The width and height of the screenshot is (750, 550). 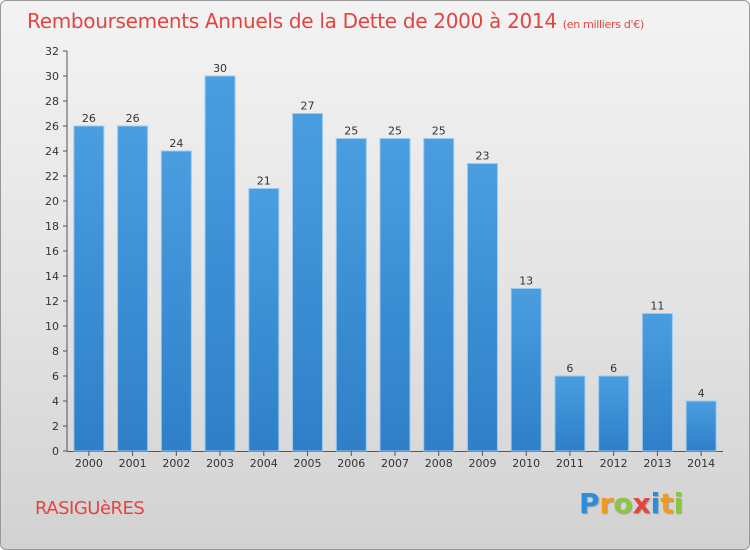 What do you see at coordinates (308, 106) in the screenshot?
I see `bar-value-label: 27` at bounding box center [308, 106].